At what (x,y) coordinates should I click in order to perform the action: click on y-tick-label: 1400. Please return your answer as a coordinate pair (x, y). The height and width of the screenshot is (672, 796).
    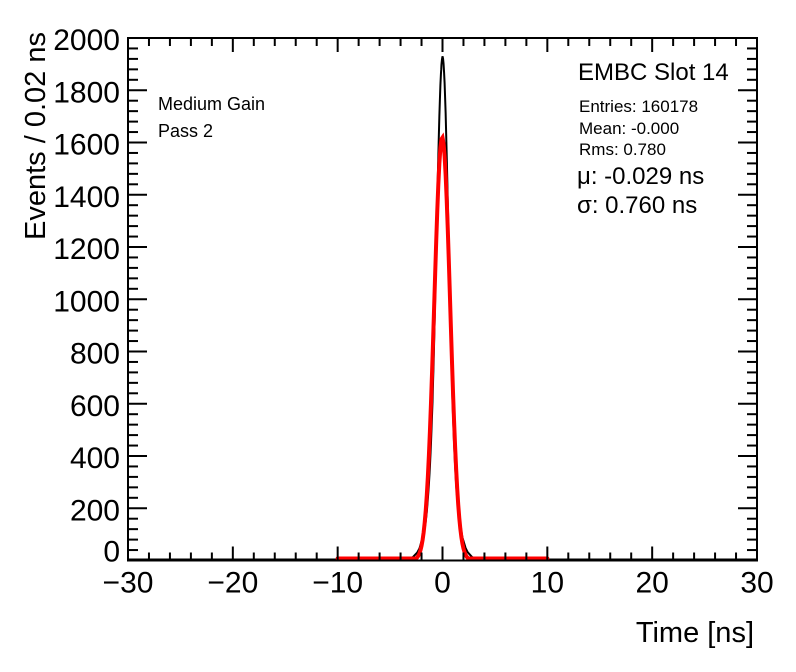
    Looking at the image, I should click on (86, 197).